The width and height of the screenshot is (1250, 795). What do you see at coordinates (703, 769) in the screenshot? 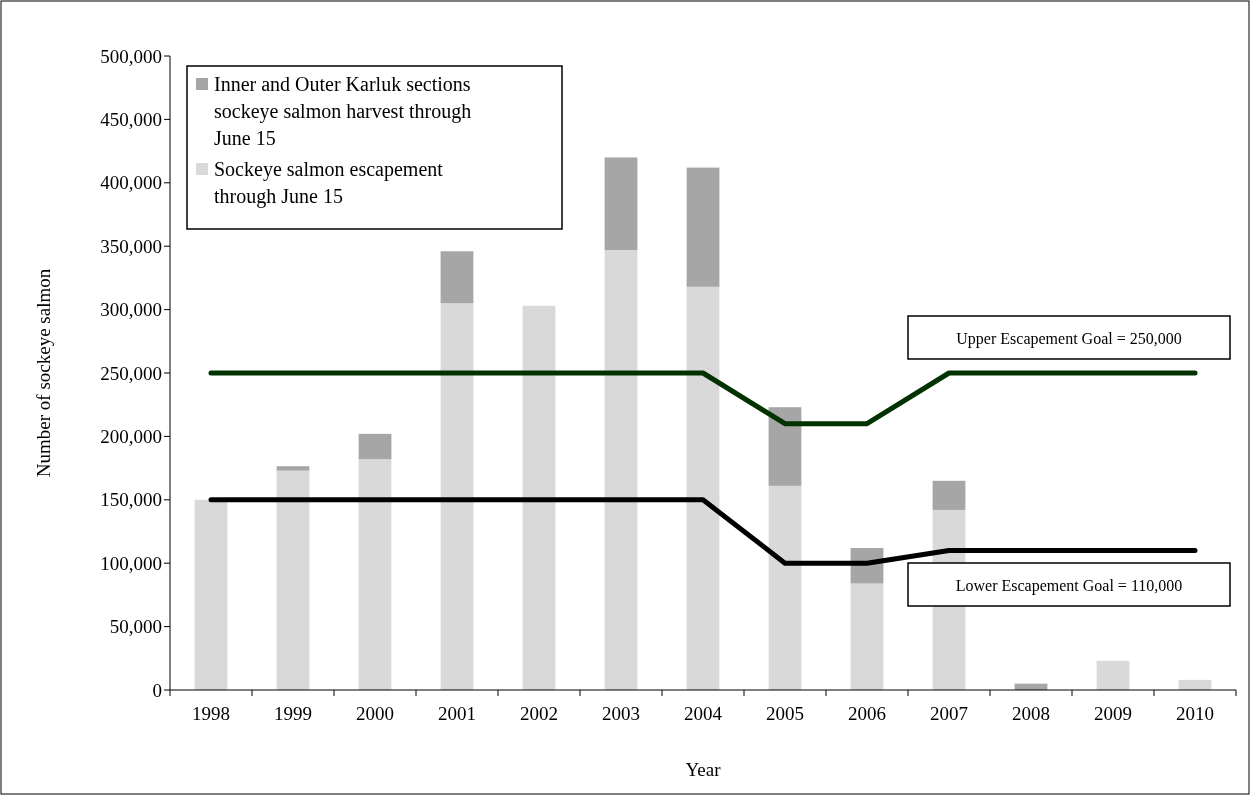
I see `x-axis-title: Year` at bounding box center [703, 769].